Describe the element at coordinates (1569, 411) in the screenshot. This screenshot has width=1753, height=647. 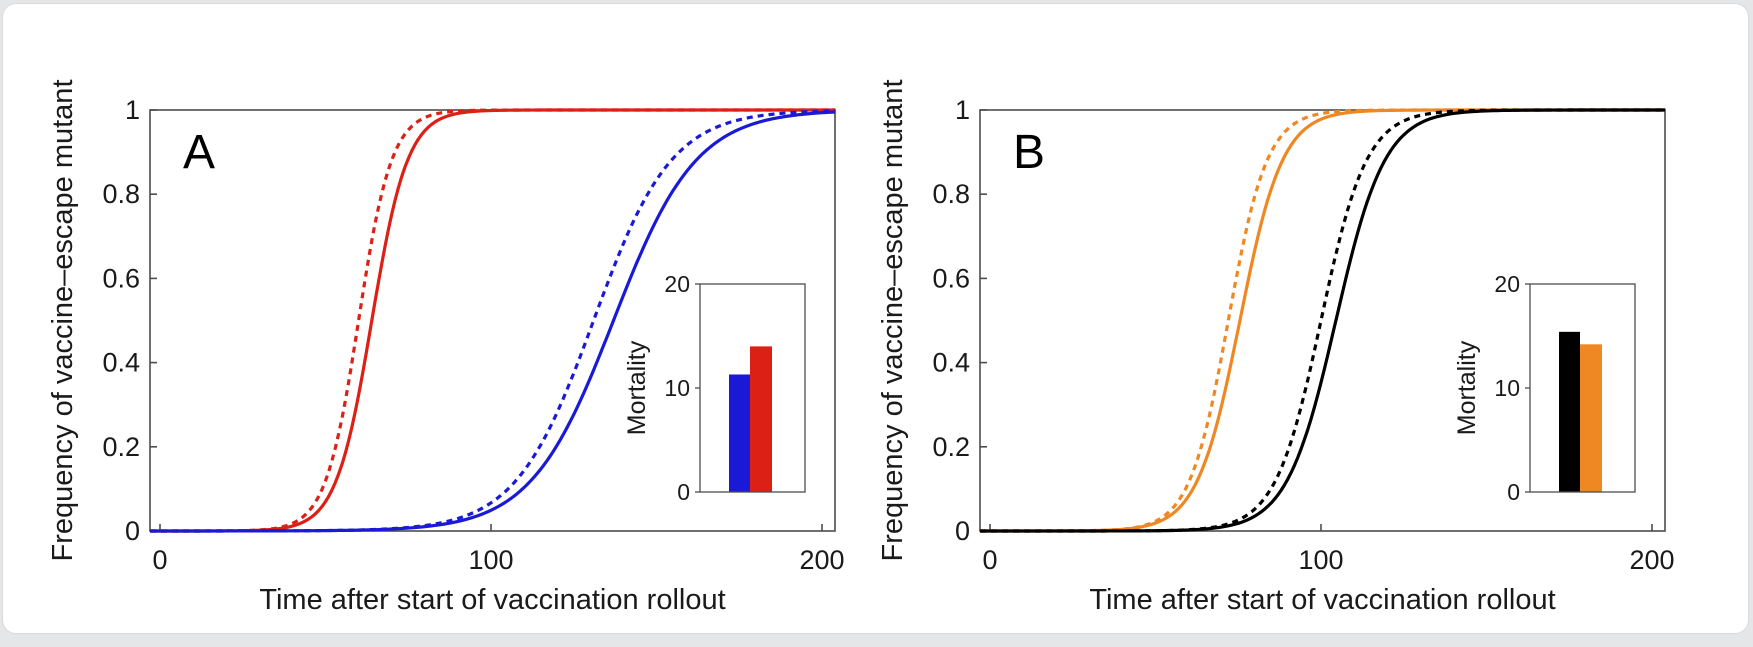
I see `inset-bar-black-bar` at that location.